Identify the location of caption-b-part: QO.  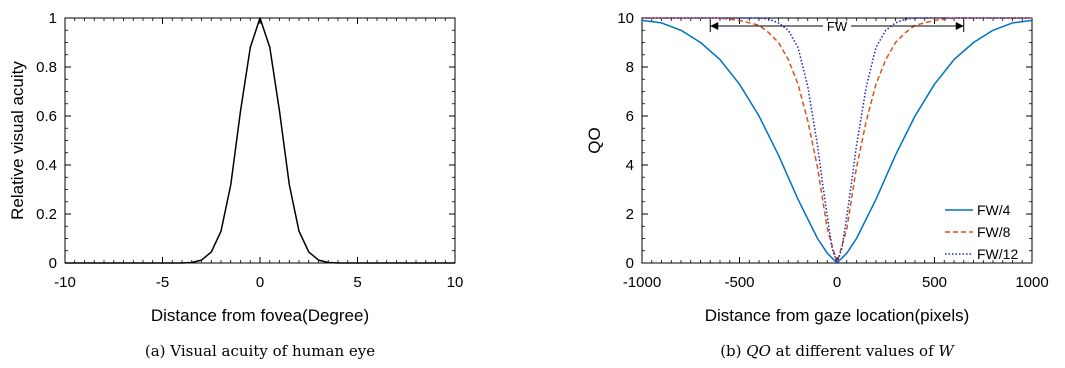
(758, 351).